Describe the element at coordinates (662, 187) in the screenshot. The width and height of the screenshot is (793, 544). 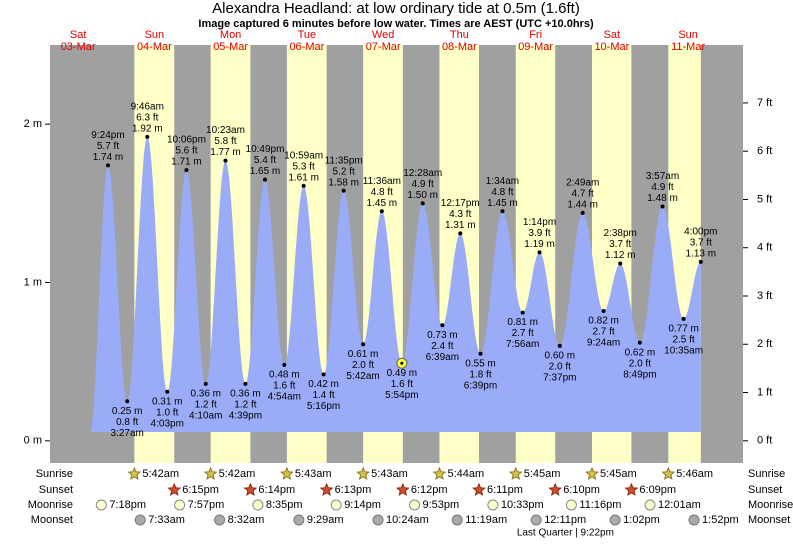
I see `tide-label: 4.9 ft` at that location.